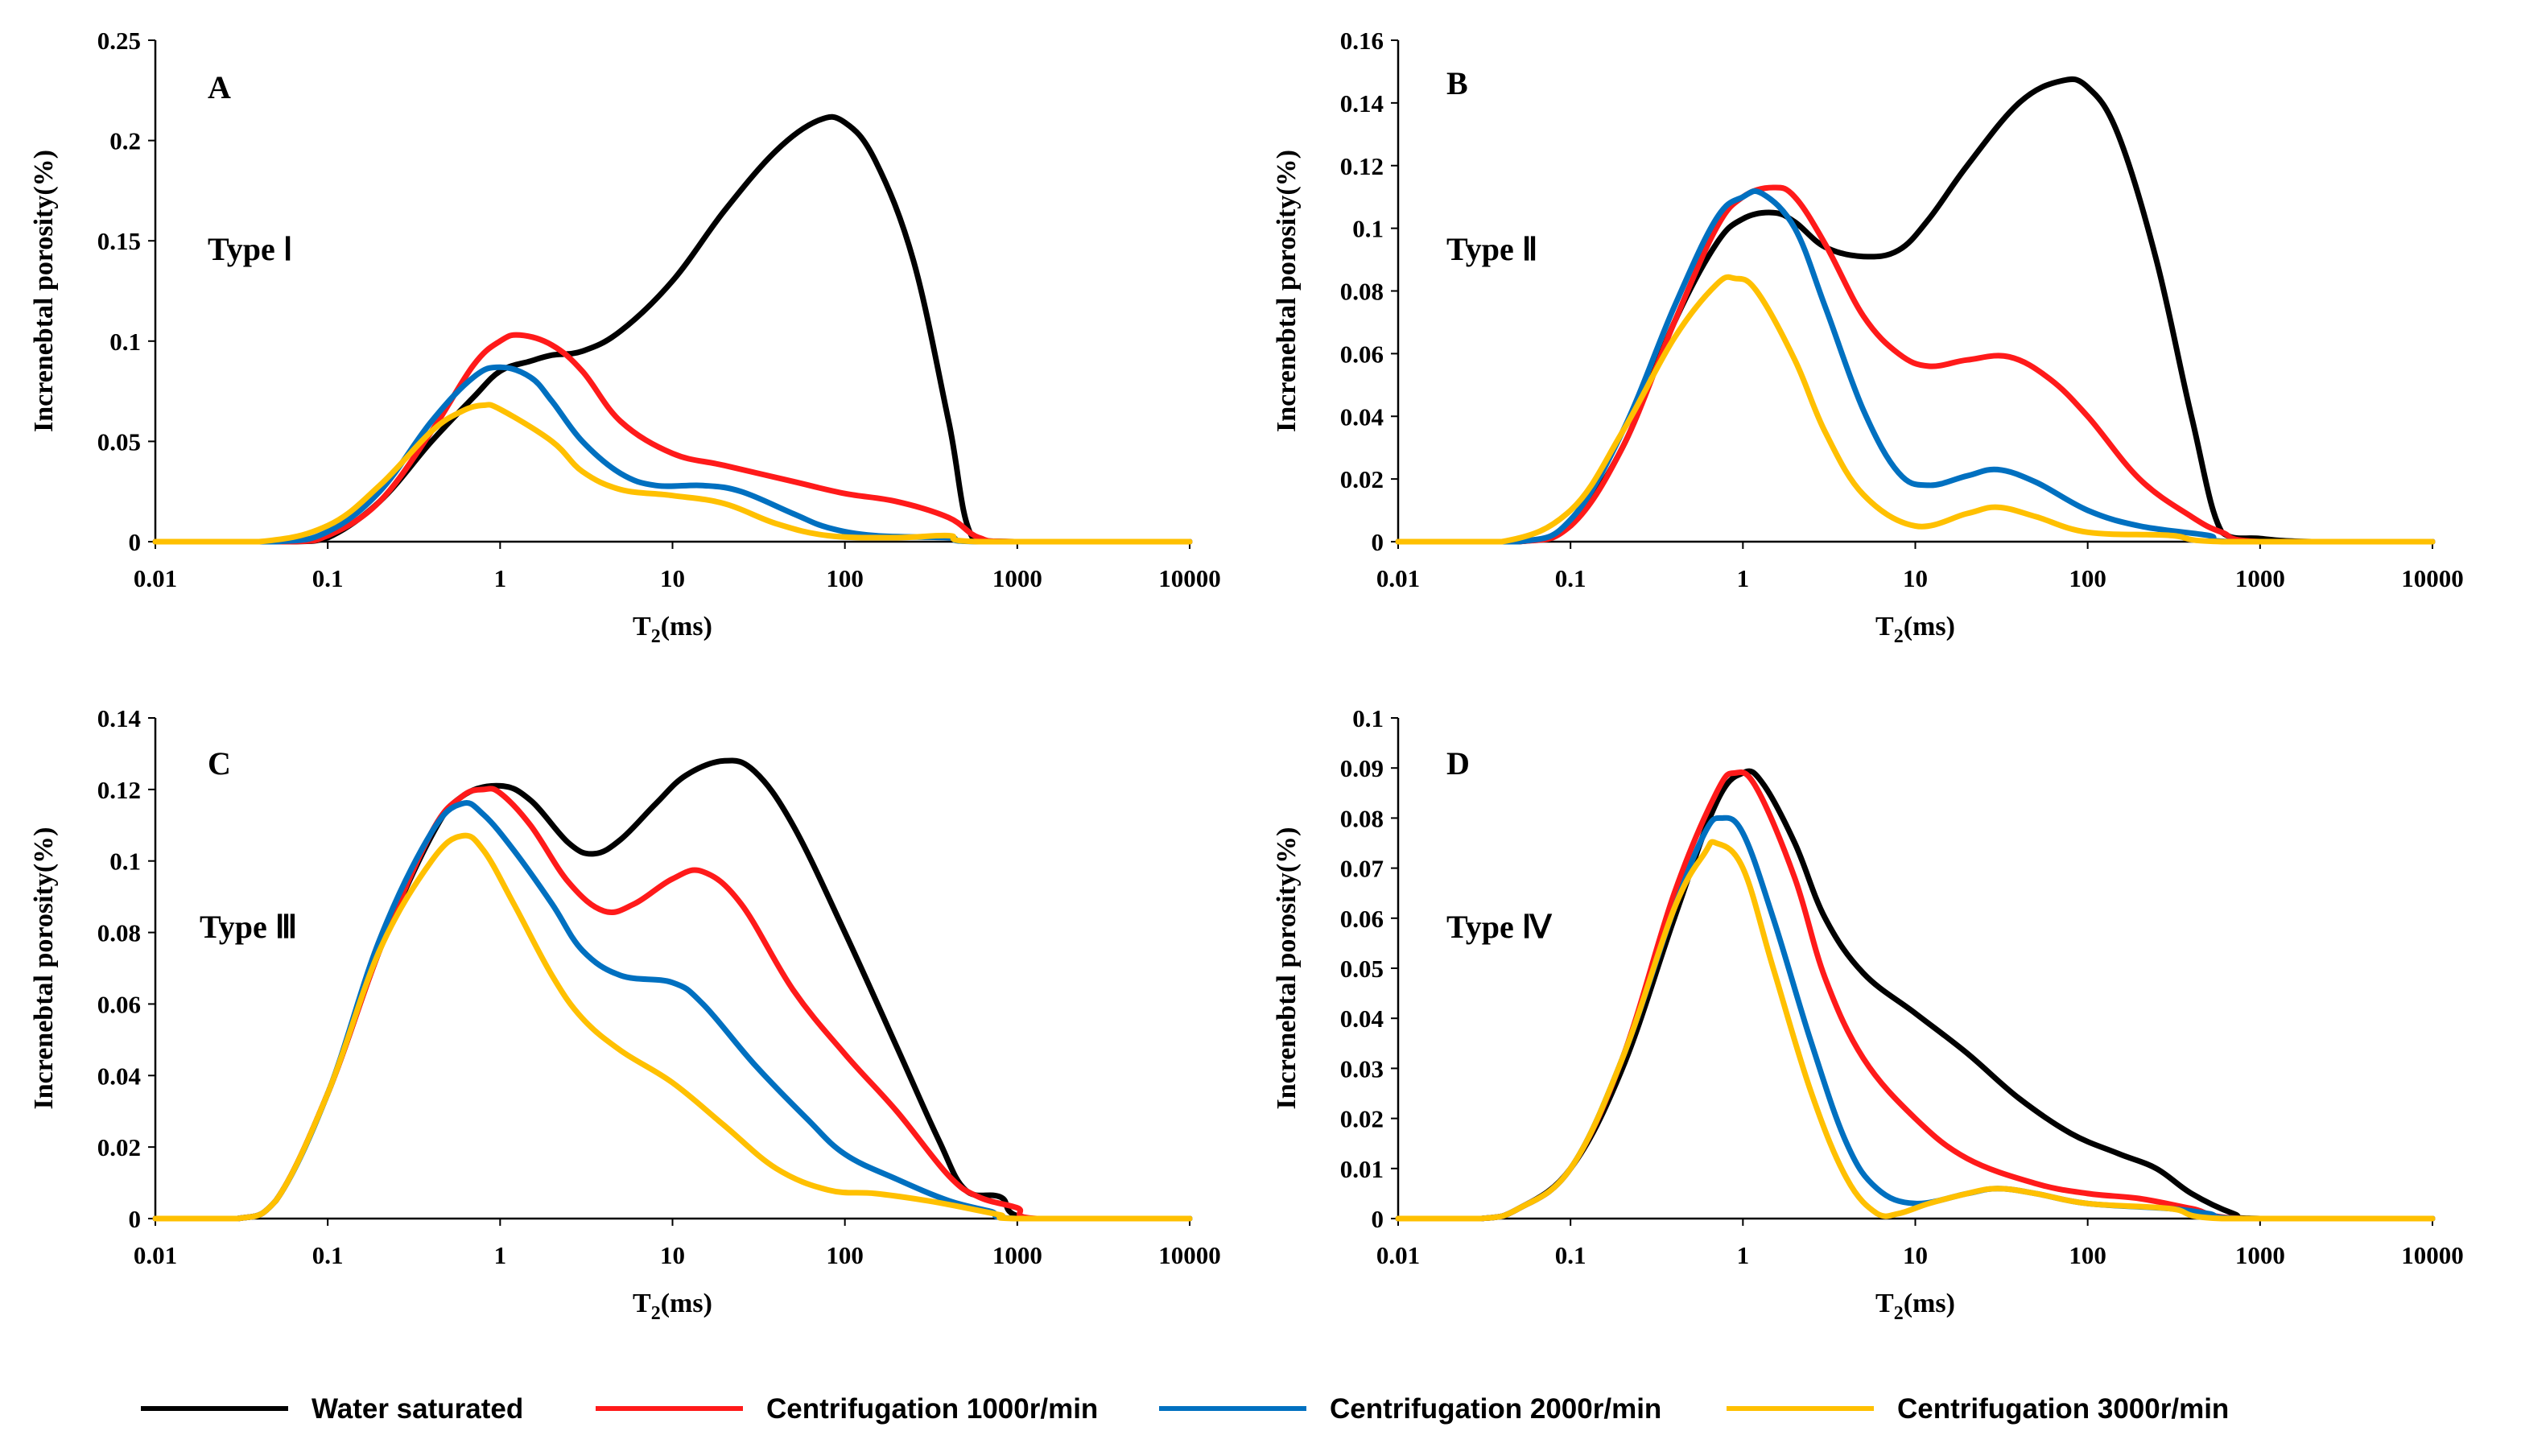  I want to click on legend-item-water-saturated: Water saturated, so click(332, 1409).